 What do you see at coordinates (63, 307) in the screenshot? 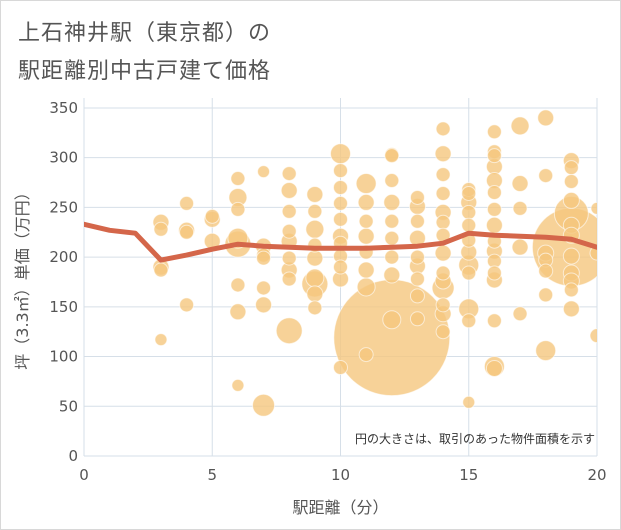
I see `y-tick-label: 150` at bounding box center [63, 307].